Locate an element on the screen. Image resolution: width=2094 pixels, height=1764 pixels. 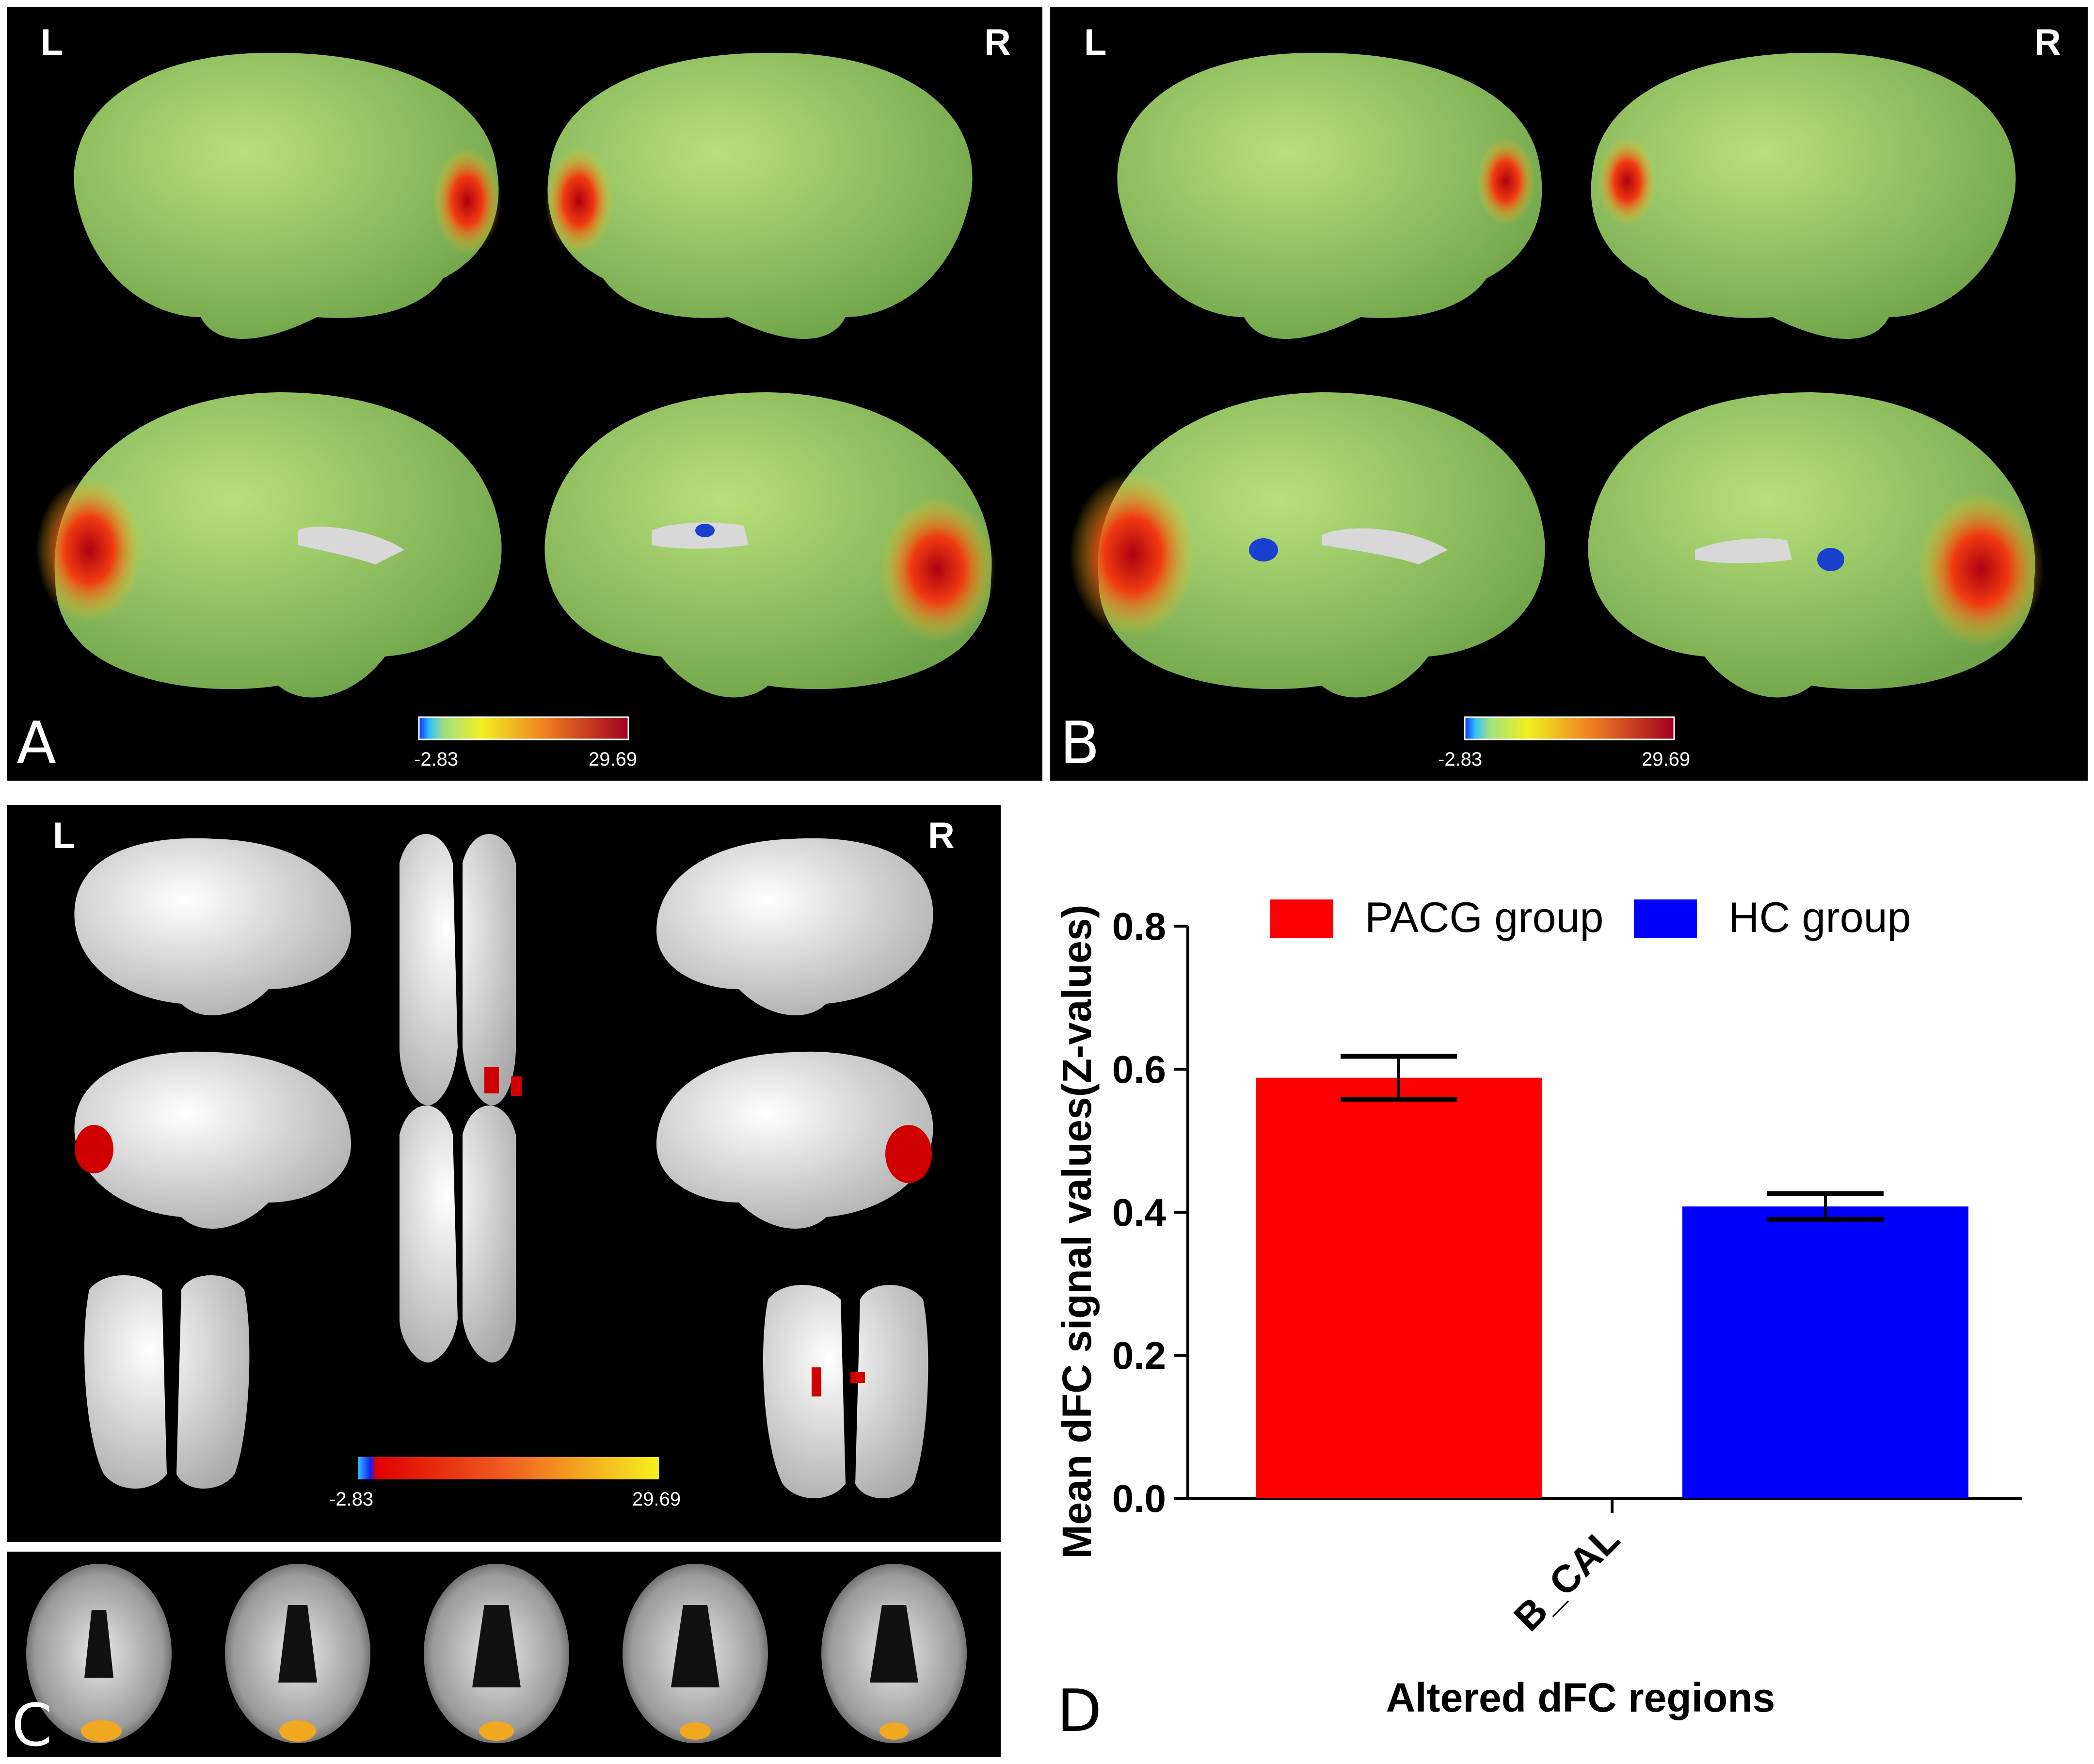
x-axis-label: Altered dFC regions is located at coordinates (1580, 1697).